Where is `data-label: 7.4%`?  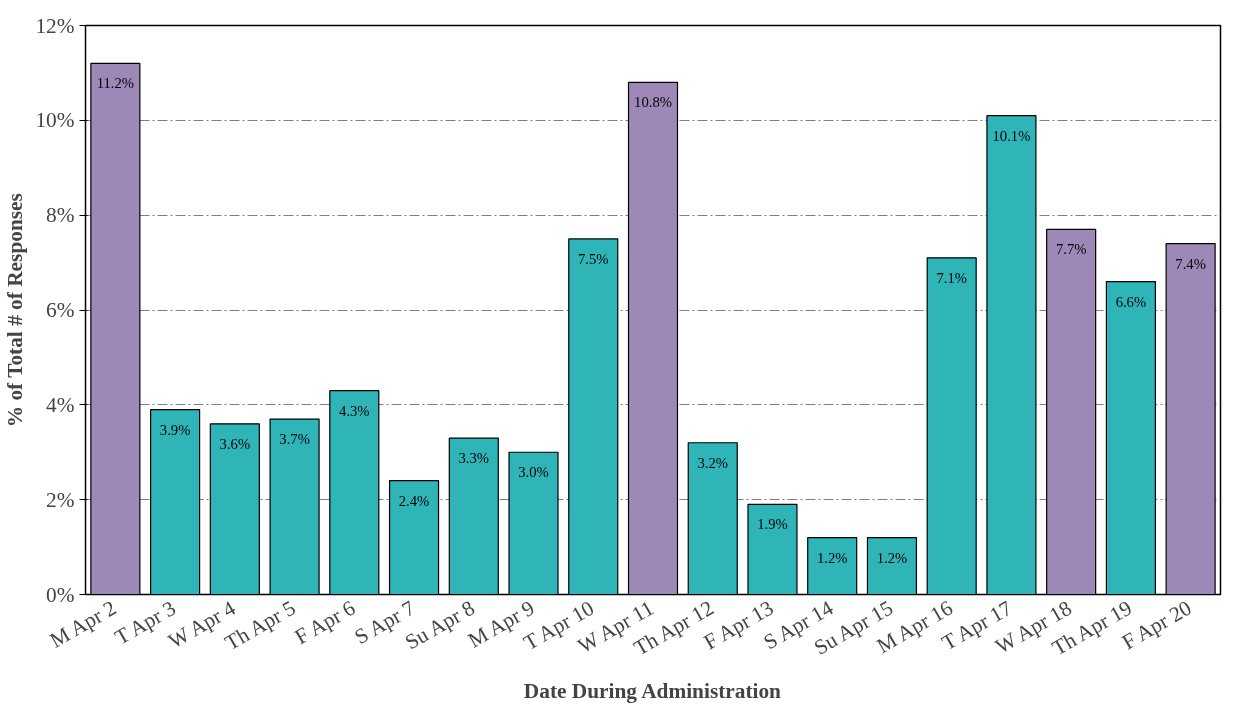 data-label: 7.4% is located at coordinates (1190, 263).